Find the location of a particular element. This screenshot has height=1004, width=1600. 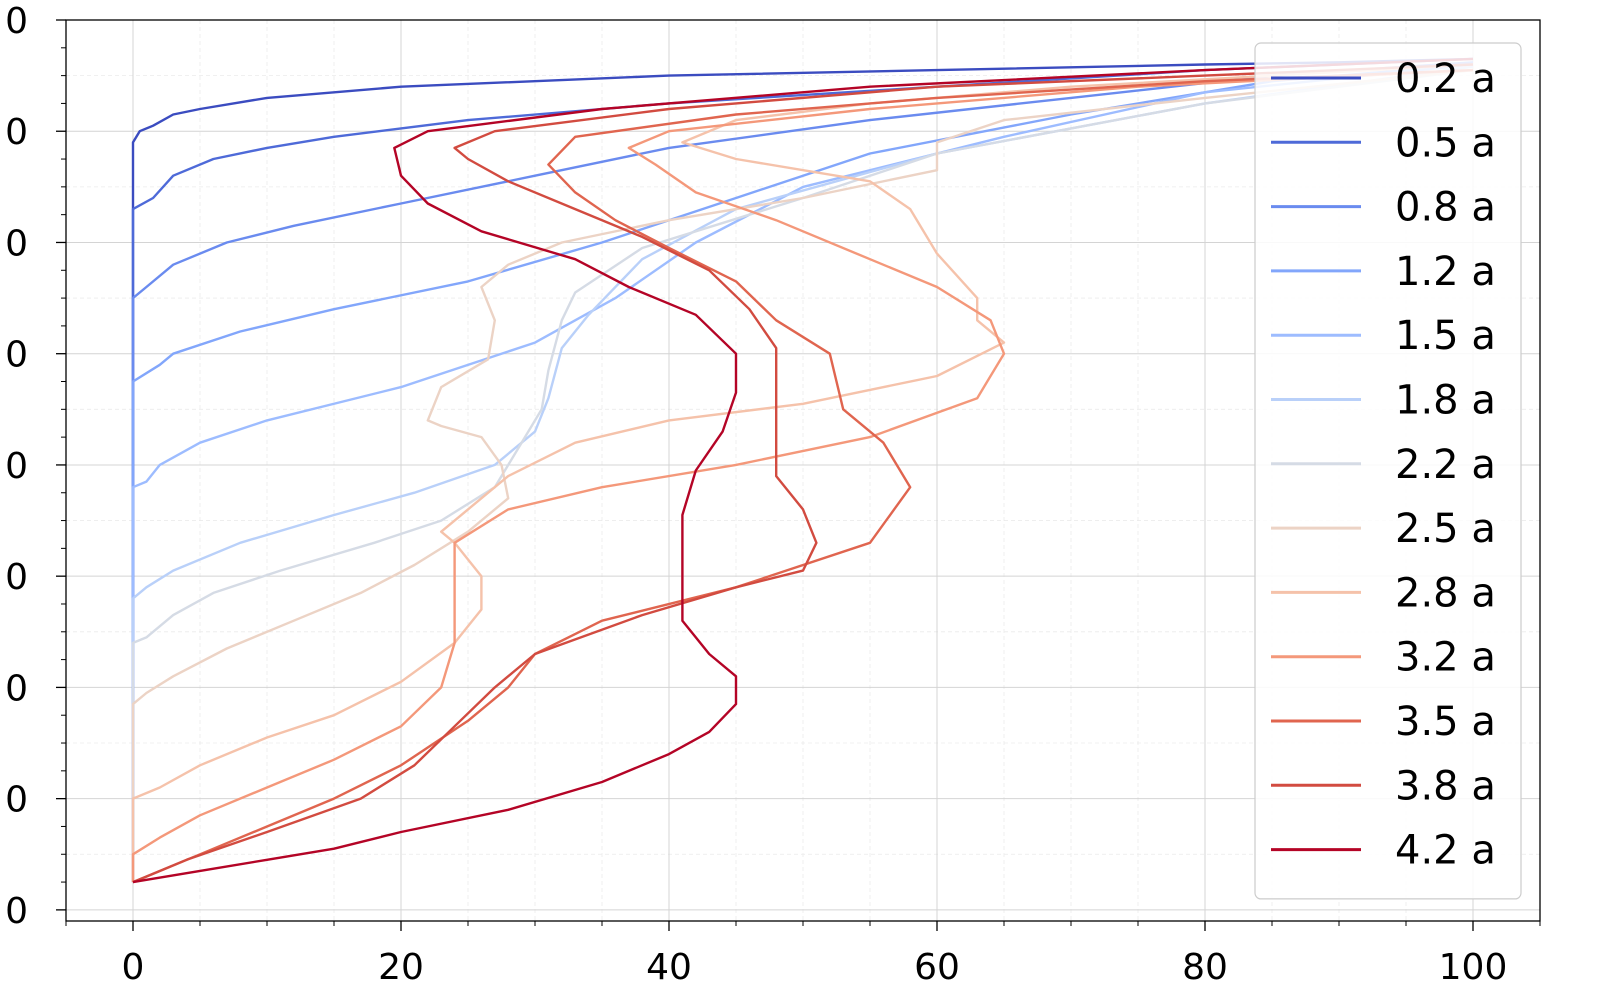

x-tick-label: 20 is located at coordinates (401, 967).